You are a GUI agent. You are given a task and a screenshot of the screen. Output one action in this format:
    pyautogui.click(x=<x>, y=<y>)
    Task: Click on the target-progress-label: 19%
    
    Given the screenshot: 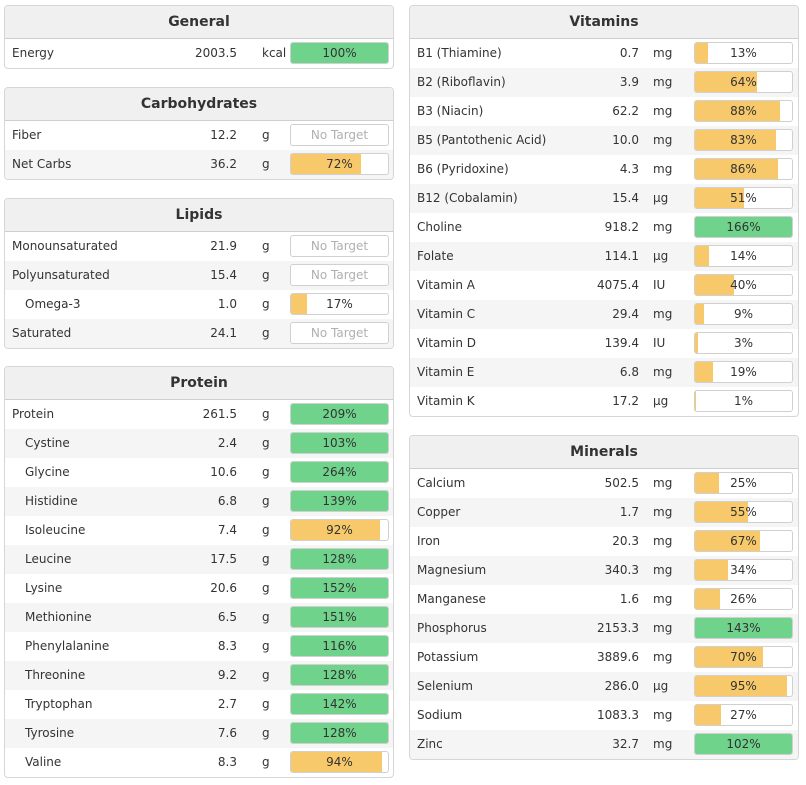 What is the action you would take?
    pyautogui.click(x=743, y=372)
    